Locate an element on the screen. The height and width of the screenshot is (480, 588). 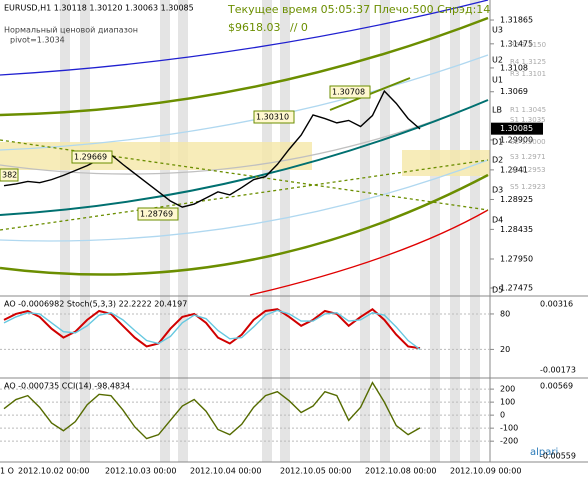
pivot-label: R3 1.3101 is located at coordinates (528, 74).